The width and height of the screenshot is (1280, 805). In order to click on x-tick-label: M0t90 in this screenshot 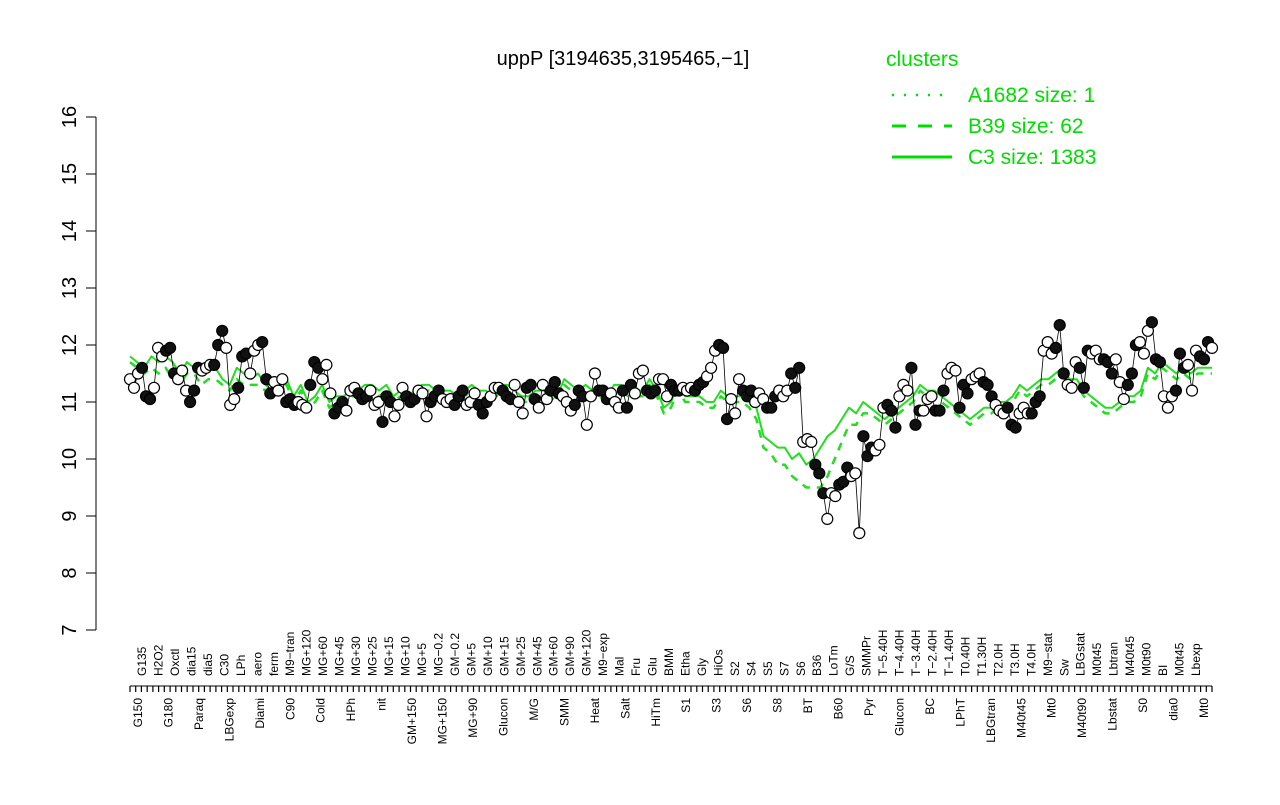, I will do `click(1147, 659)`.